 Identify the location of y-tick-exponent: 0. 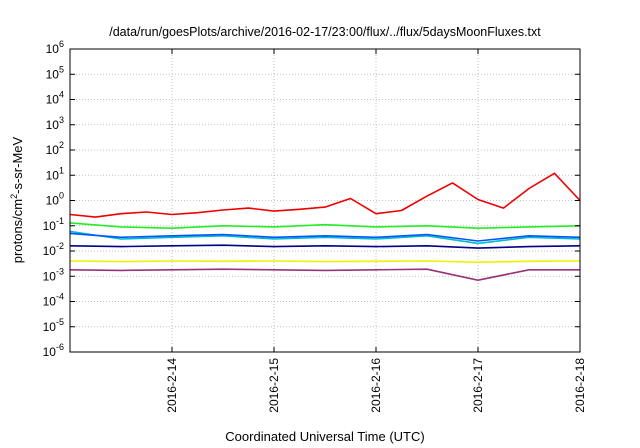
(61, 196).